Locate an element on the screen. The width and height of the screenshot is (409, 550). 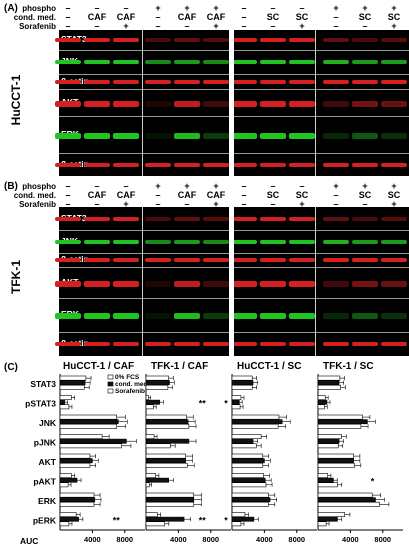
header-phospho-col-12: + is located at coordinates (394, 8).